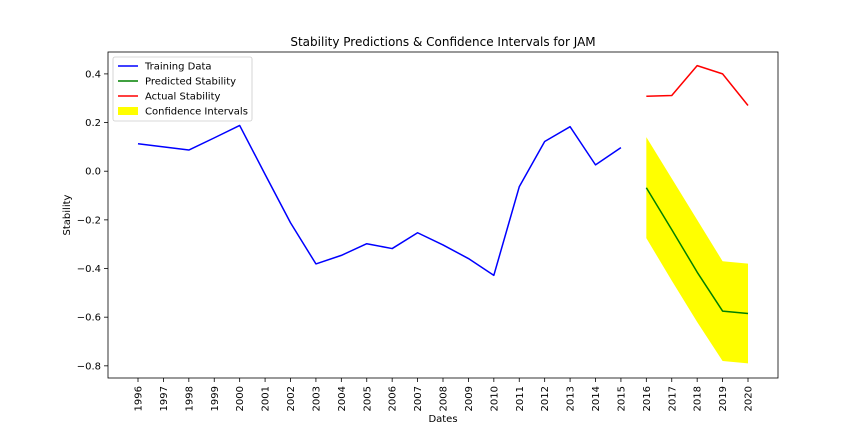 This screenshot has height=432, width=864. Describe the element at coordinates (367, 398) in the screenshot. I see `x-tick-label: 2005` at that location.